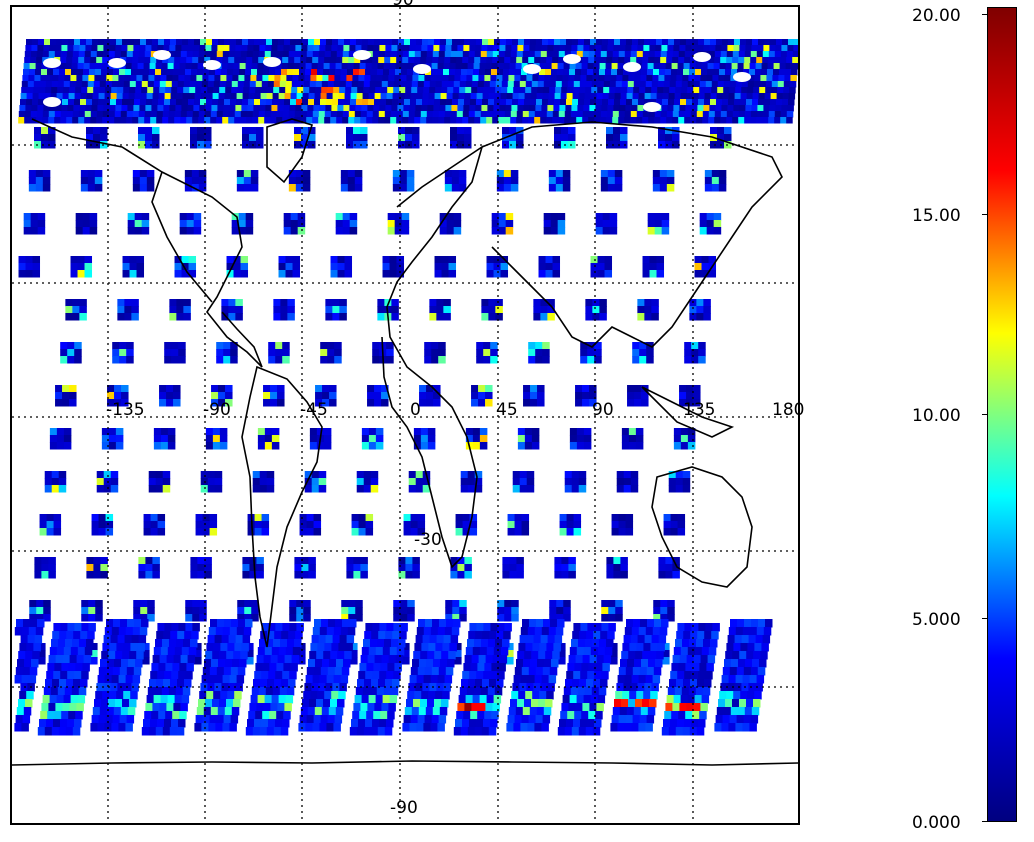 Image resolution: width=1034 pixels, height=842 pixels. Describe the element at coordinates (936, 823) in the screenshot. I see `colorbar-label-0: 0.000` at that location.